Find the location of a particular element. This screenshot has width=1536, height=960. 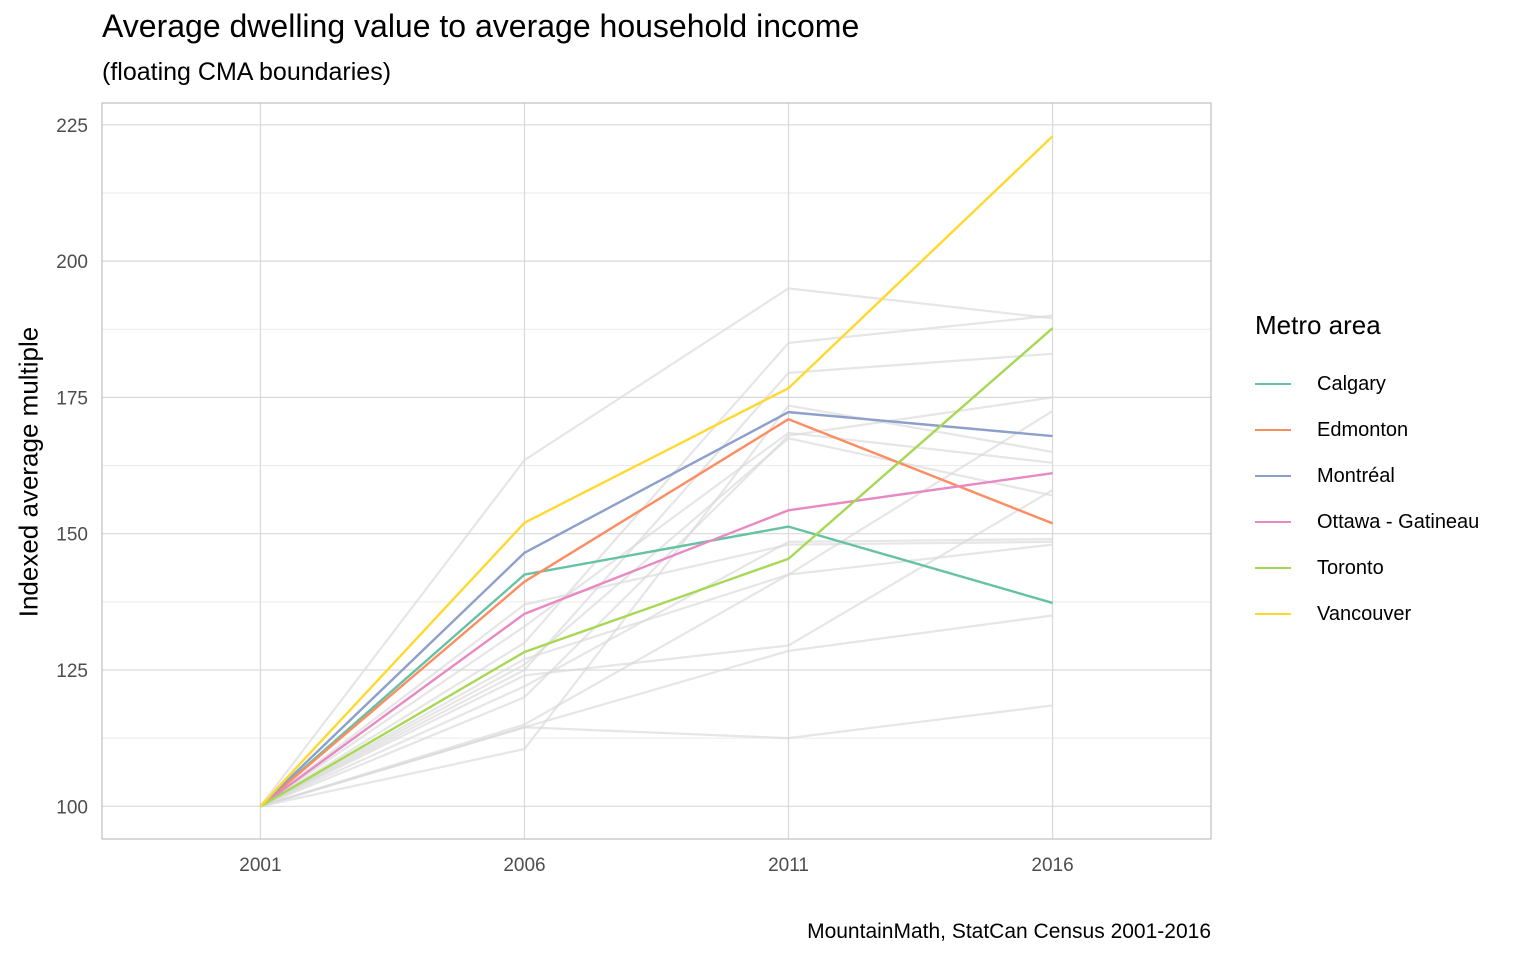

legend-item: Montréal is located at coordinates (1367, 476).